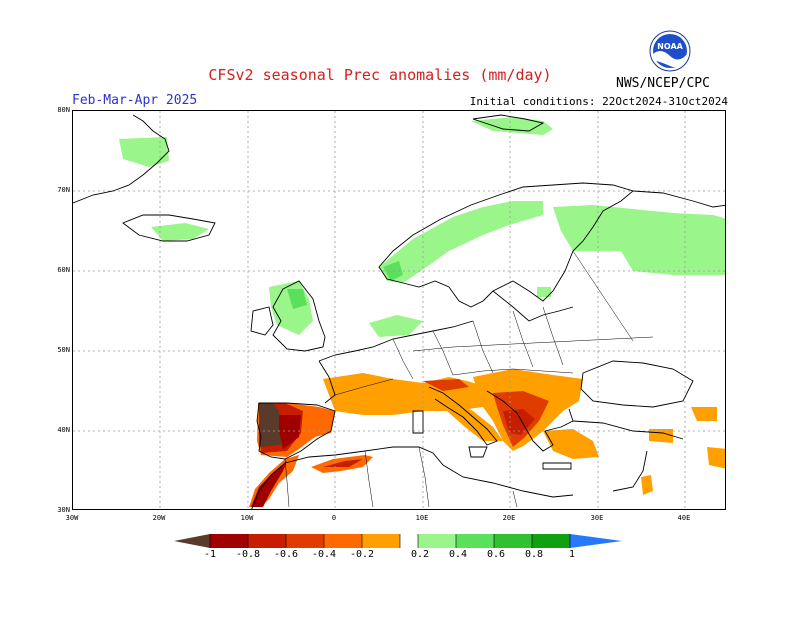  Describe the element at coordinates (508, 123) in the screenshot. I see `coast-svalbard` at that location.